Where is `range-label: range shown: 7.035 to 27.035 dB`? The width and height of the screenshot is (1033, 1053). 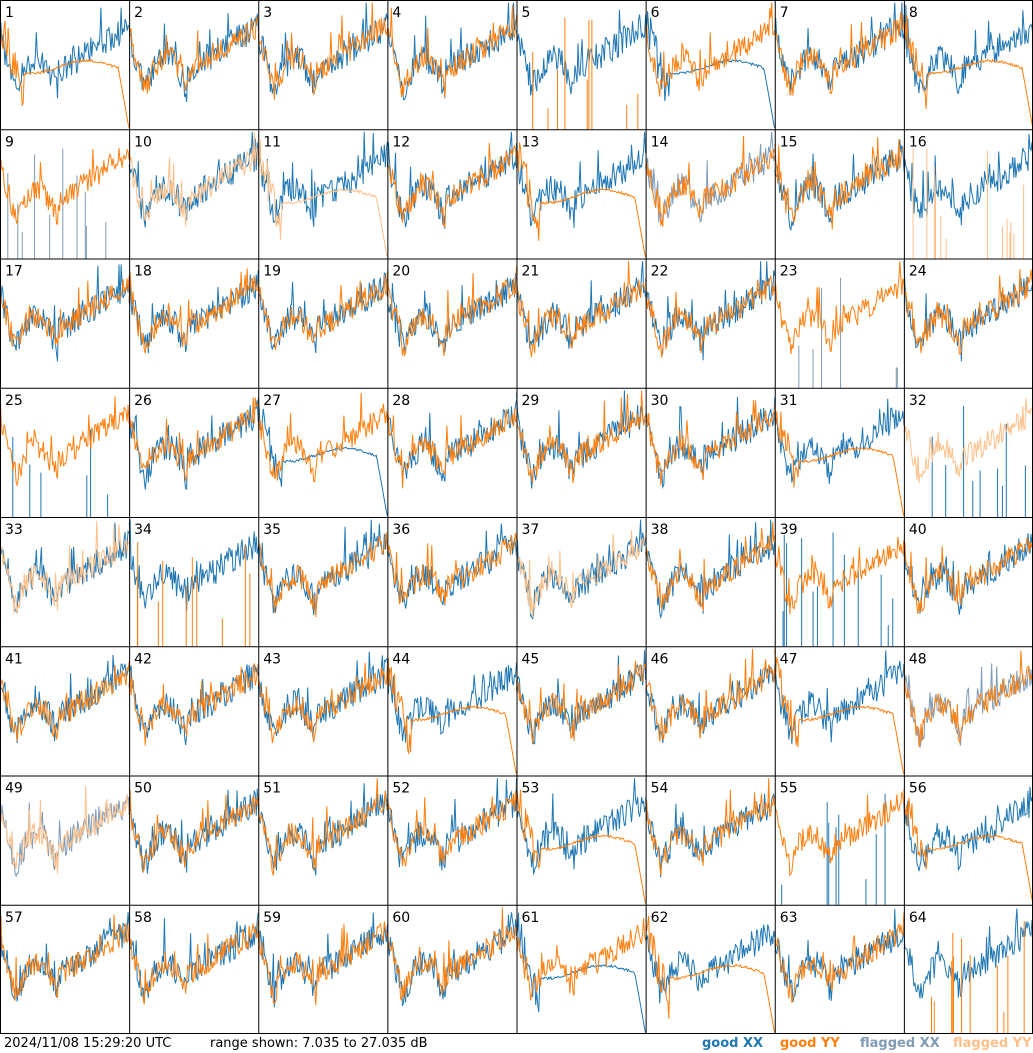
range-label: range shown: 7.035 to 27.035 dB is located at coordinates (319, 1043).